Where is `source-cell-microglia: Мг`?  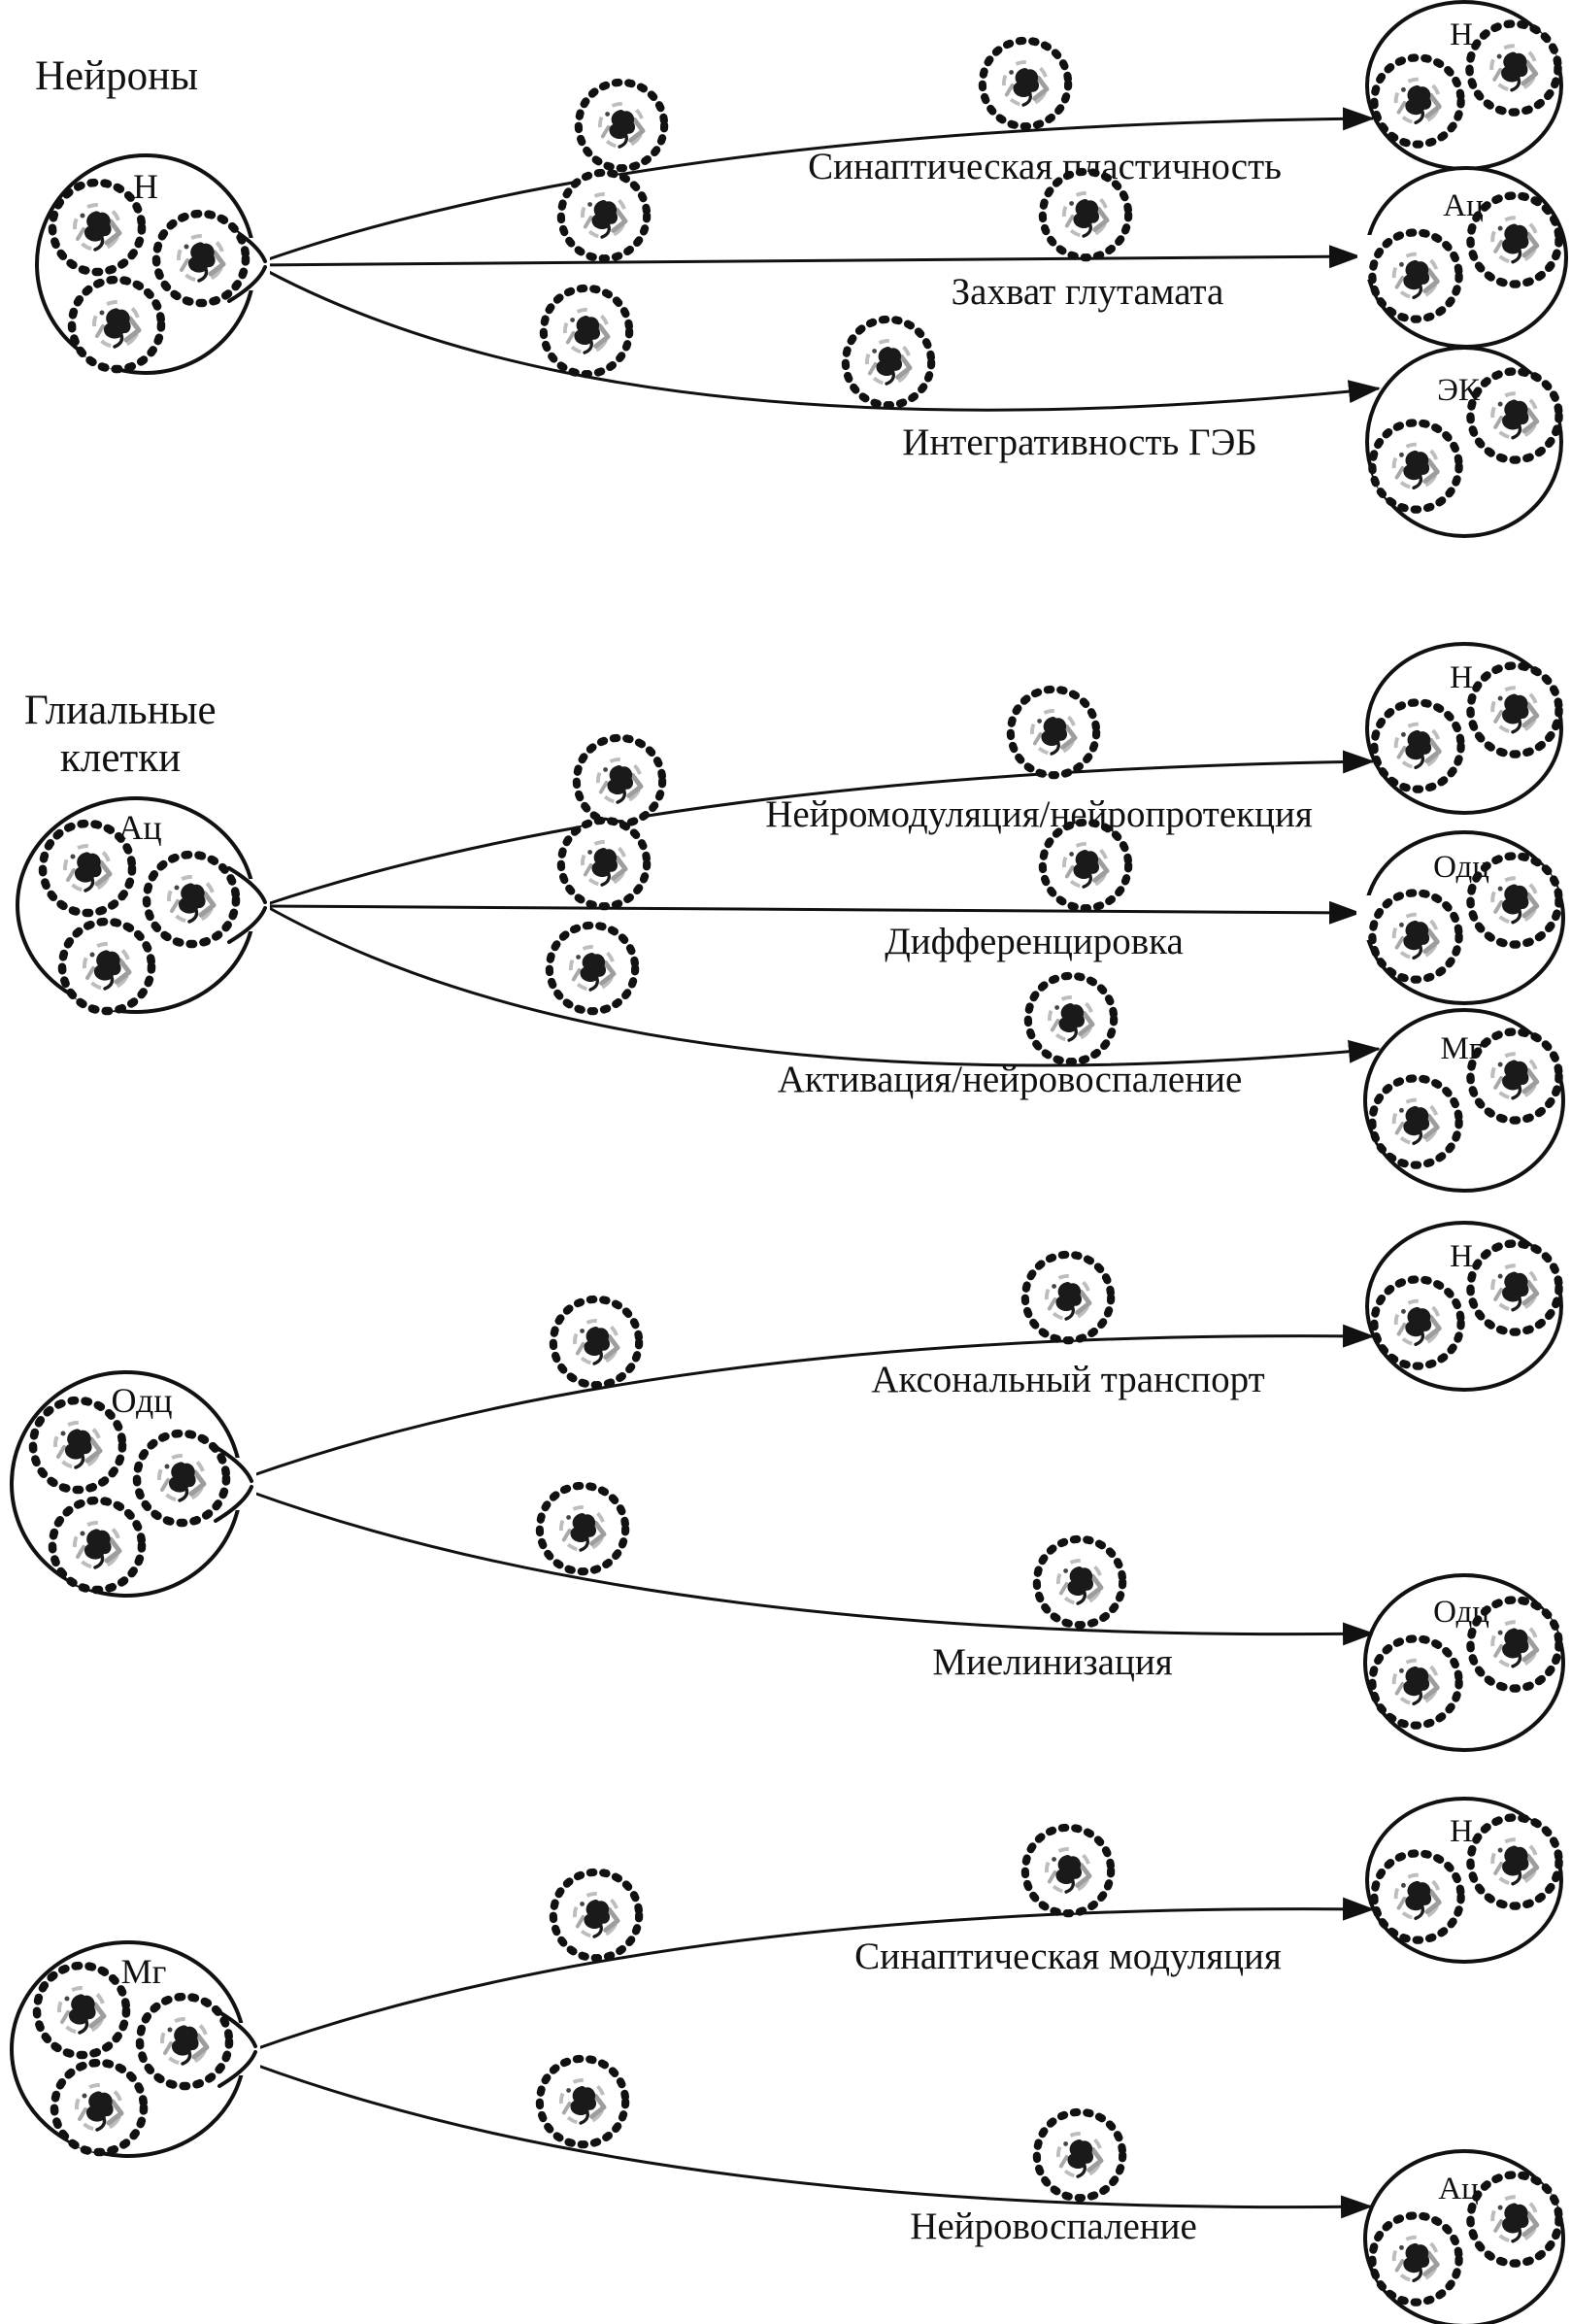 source-cell-microglia: Мг is located at coordinates (136, 2049).